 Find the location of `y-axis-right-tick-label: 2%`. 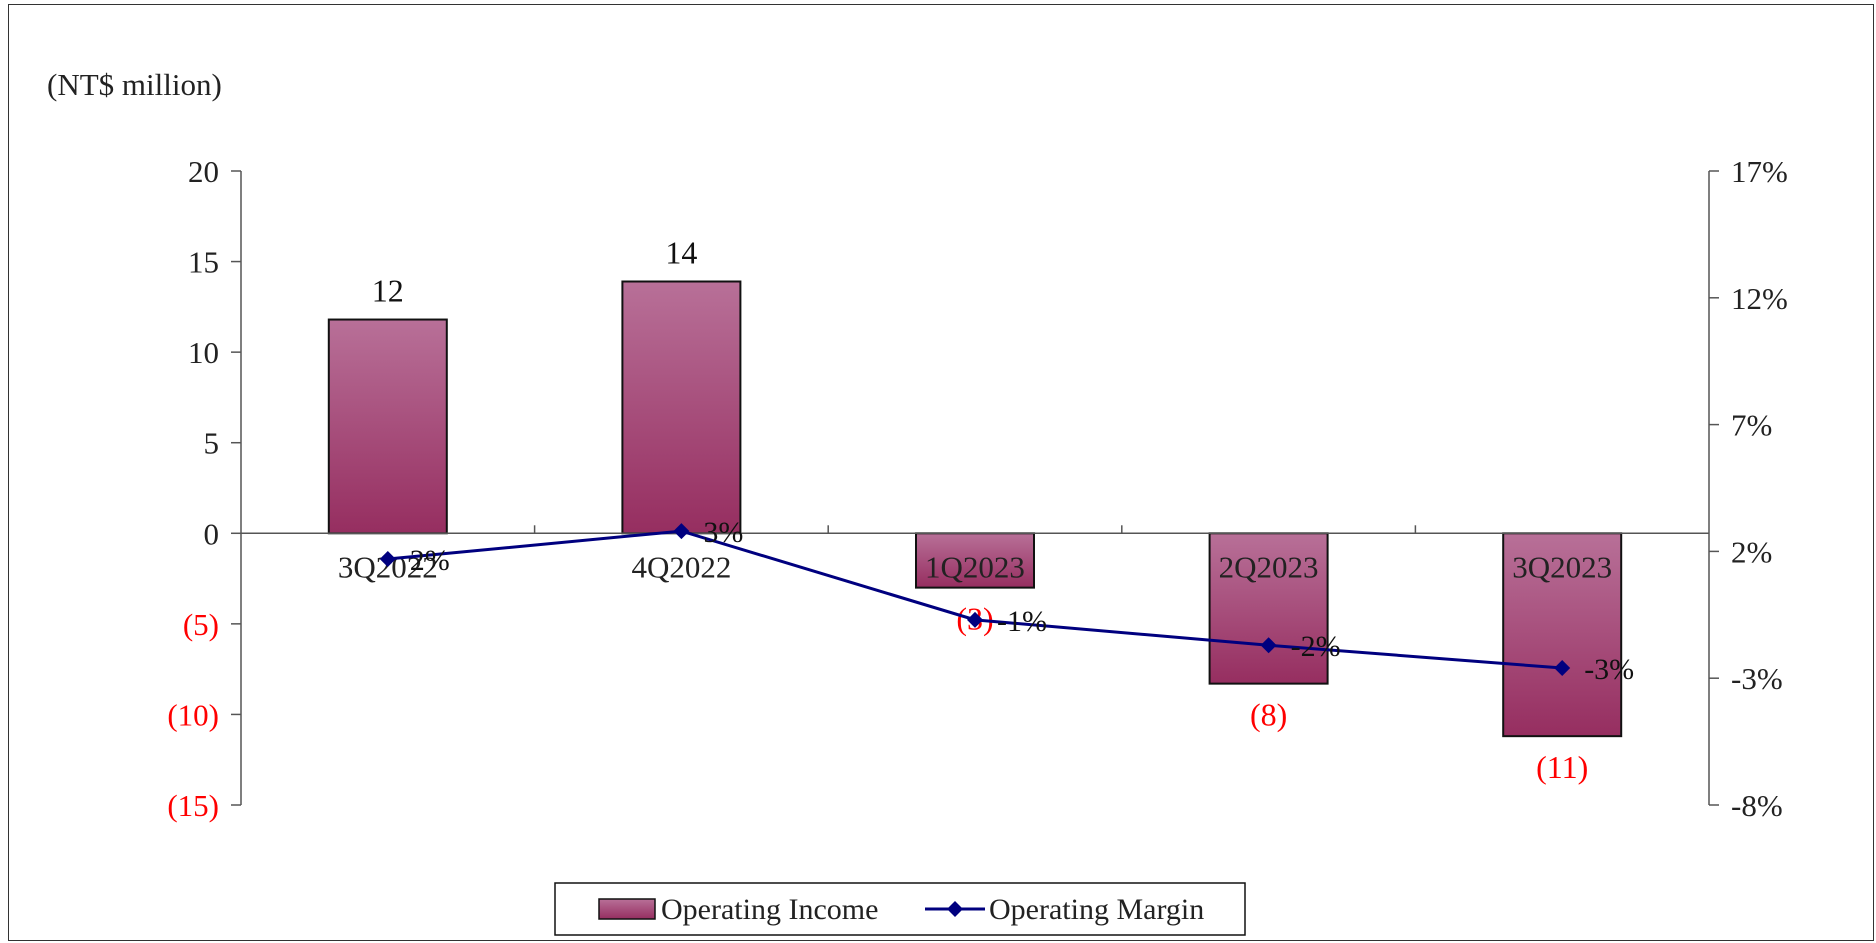

y-axis-right-tick-label: 2% is located at coordinates (1751, 551).